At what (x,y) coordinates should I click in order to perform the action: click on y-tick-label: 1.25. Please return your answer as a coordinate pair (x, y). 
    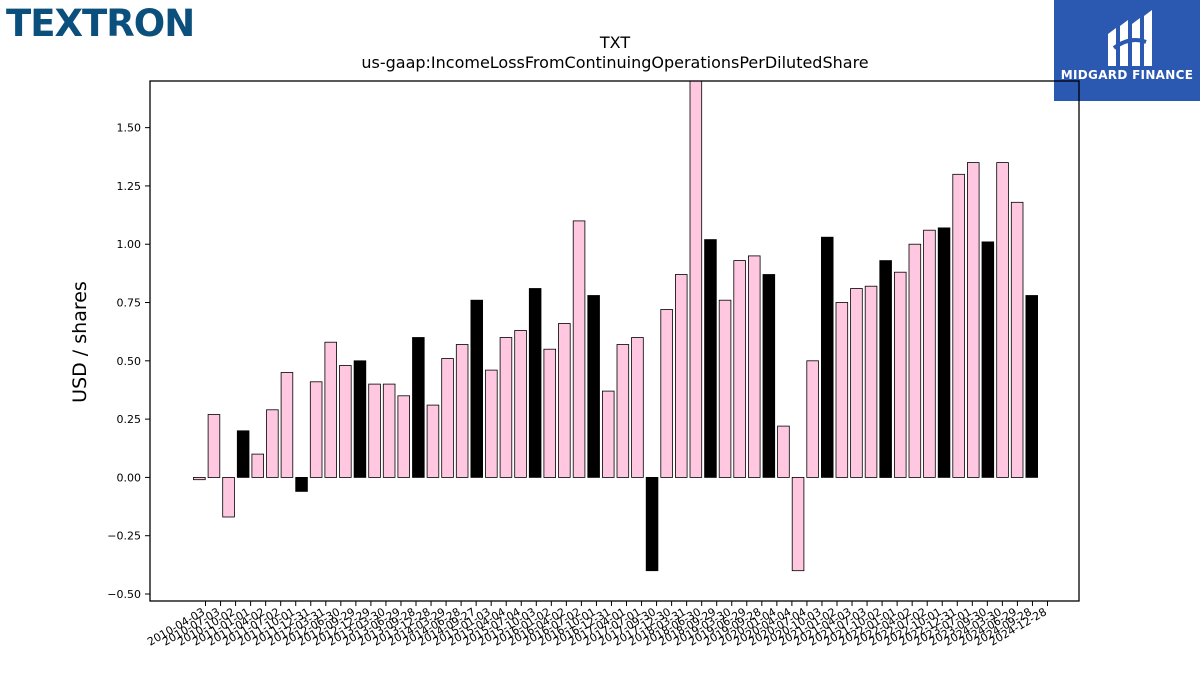
    Looking at the image, I should click on (129, 186).